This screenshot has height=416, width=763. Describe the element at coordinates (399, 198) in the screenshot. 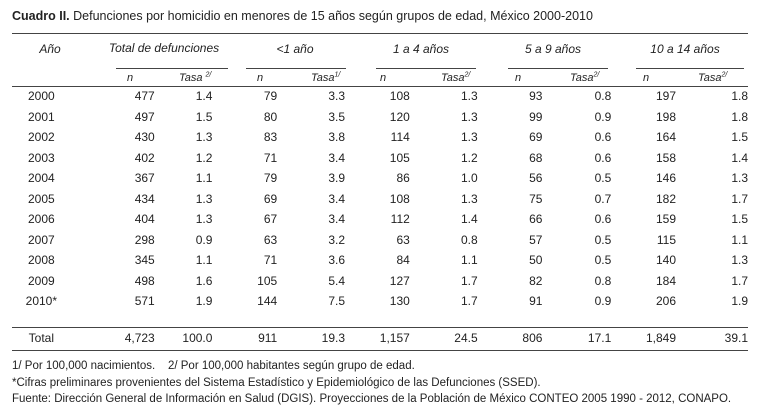

I see `value-cell: 108` at that location.